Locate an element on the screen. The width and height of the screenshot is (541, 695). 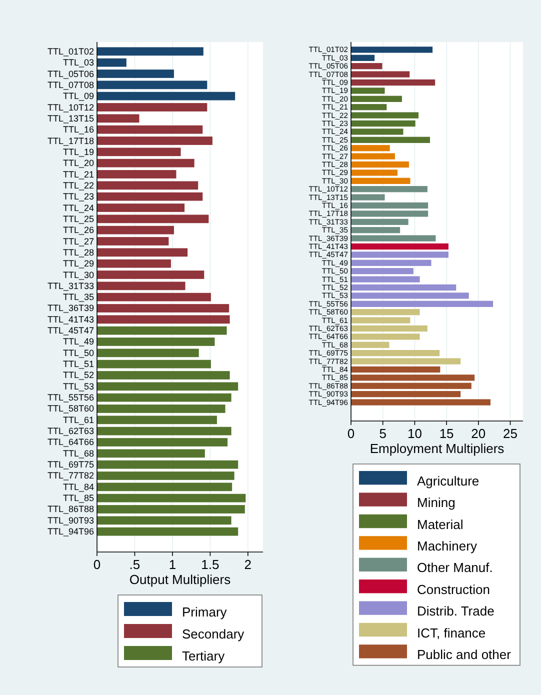
y-tick-label: TTL_31T33 is located at coordinates (70, 285).